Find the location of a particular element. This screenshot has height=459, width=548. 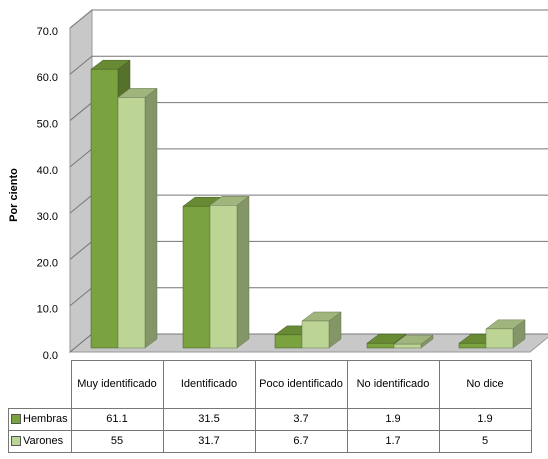

value-cell: 55 is located at coordinates (117, 441).